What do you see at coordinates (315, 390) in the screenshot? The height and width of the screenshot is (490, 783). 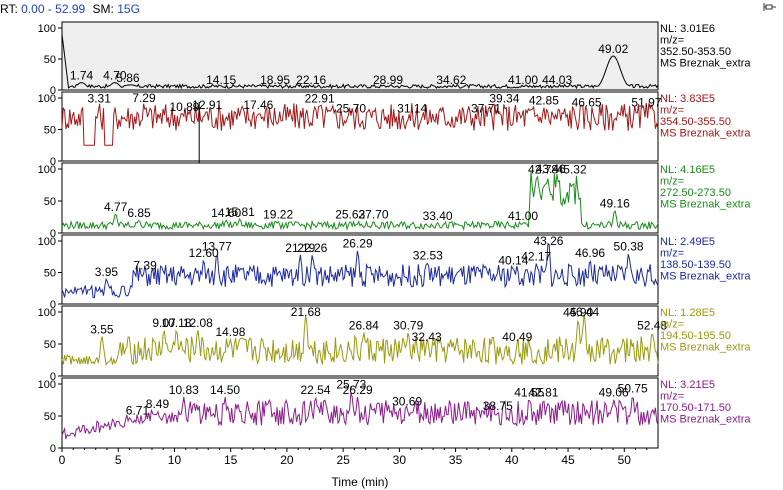 I see `peak-label: 22.54` at bounding box center [315, 390].